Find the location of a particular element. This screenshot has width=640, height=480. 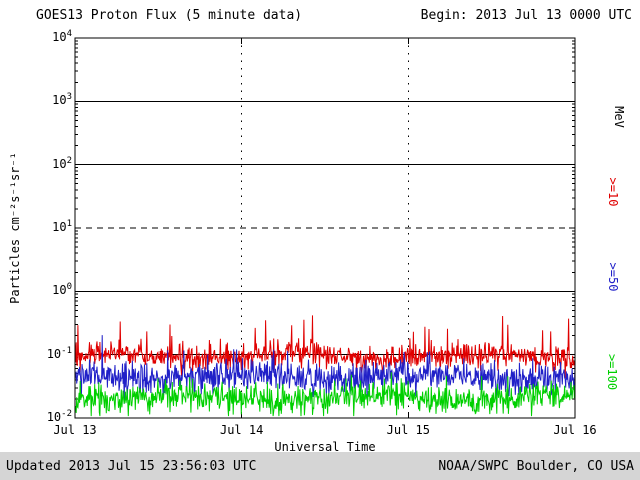

right-axis-unit-label: MeV is located at coordinates (619, 117).